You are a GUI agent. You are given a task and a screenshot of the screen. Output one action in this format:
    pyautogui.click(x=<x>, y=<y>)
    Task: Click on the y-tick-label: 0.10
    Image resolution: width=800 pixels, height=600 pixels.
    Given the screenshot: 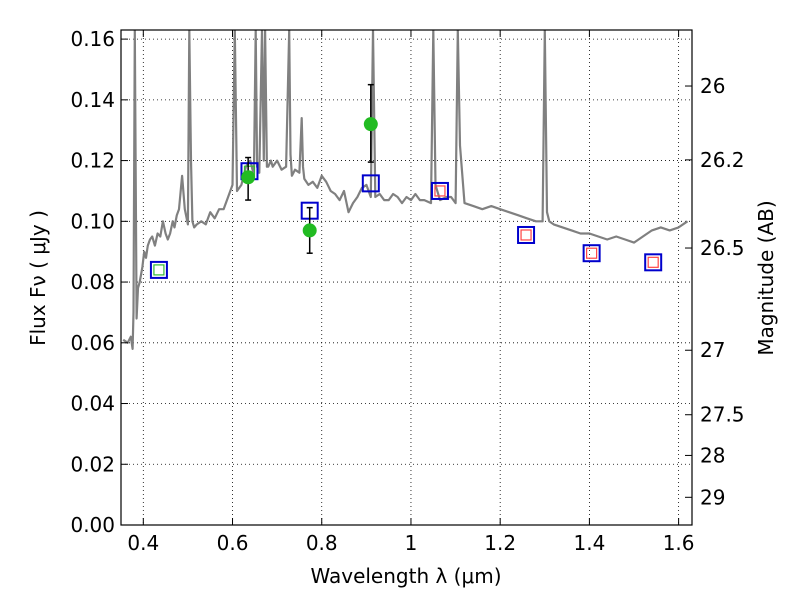 What is the action you would take?
    pyautogui.click(x=92, y=221)
    